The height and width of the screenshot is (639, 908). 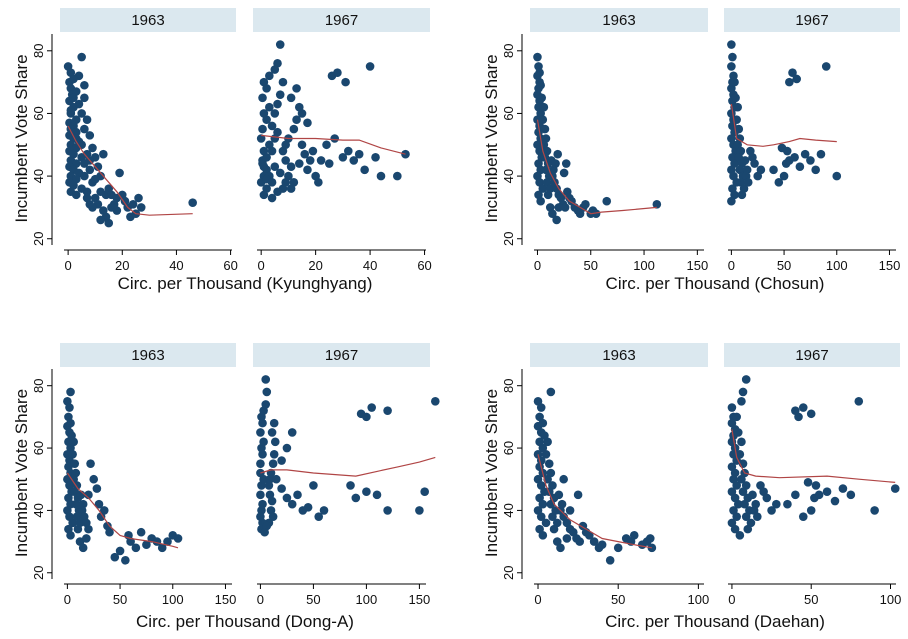 I want to click on facet-title: 1967, so click(x=341, y=355).